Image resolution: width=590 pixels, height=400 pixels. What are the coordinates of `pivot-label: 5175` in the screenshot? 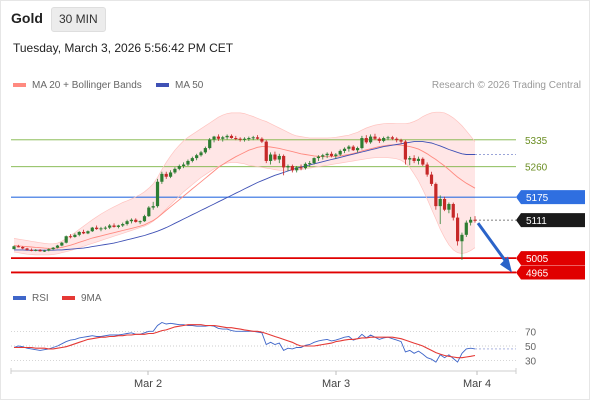 It's located at (537, 198).